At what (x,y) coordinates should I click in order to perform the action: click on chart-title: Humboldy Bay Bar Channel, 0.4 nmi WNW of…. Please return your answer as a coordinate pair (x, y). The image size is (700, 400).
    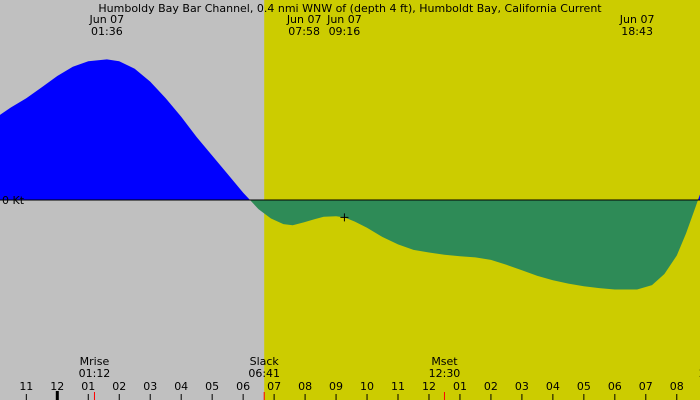
    Looking at the image, I should click on (350, 8).